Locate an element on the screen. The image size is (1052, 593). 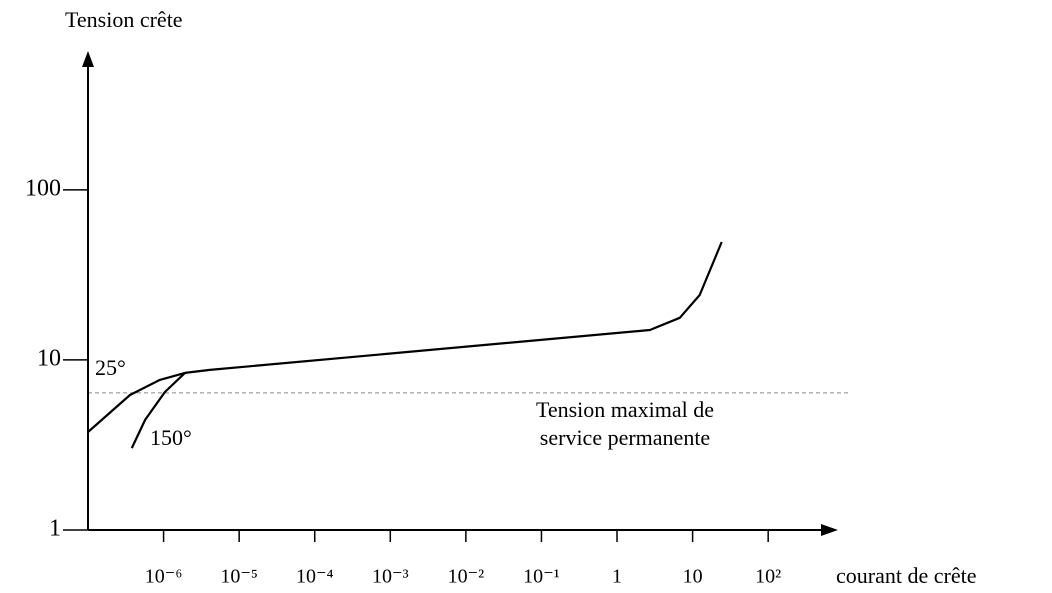
x-tick-label: 10² is located at coordinates (768, 577).